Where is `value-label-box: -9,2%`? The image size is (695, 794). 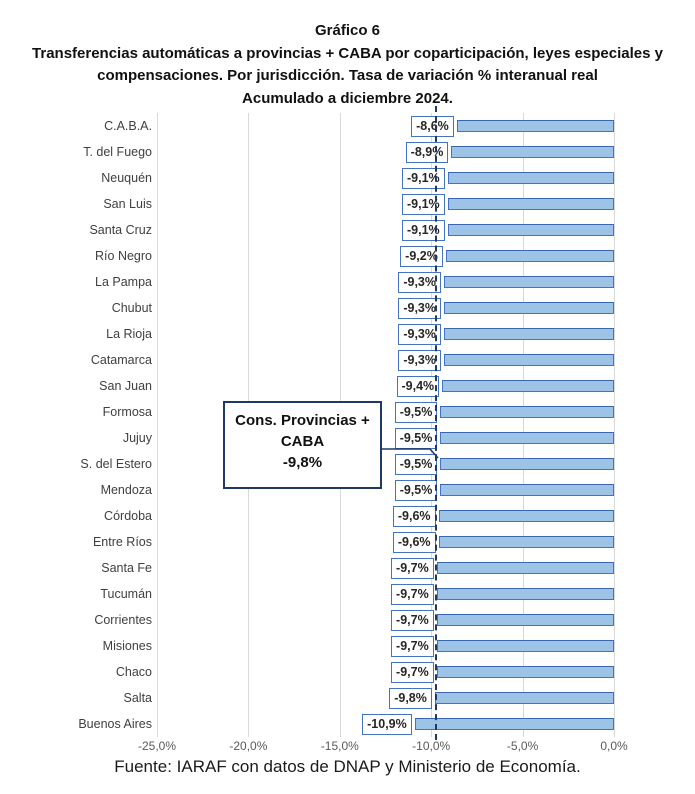
value-label-box: -9,2% is located at coordinates (421, 256).